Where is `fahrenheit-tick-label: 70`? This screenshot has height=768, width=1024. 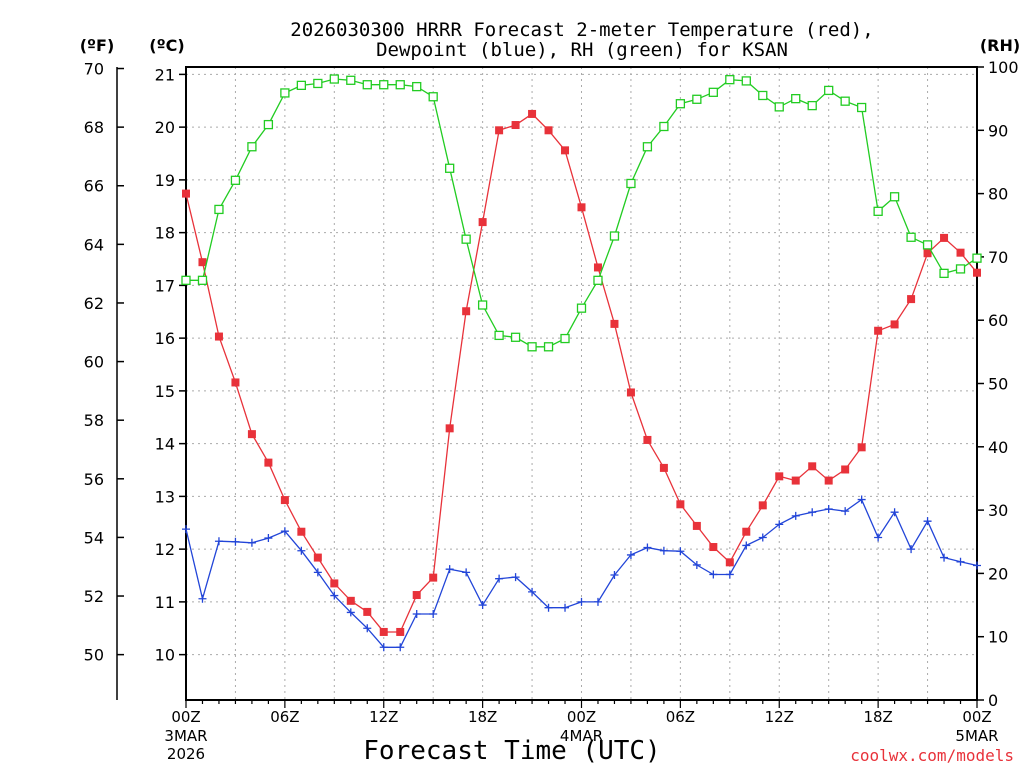 fahrenheit-tick-label: 70 is located at coordinates (94, 69).